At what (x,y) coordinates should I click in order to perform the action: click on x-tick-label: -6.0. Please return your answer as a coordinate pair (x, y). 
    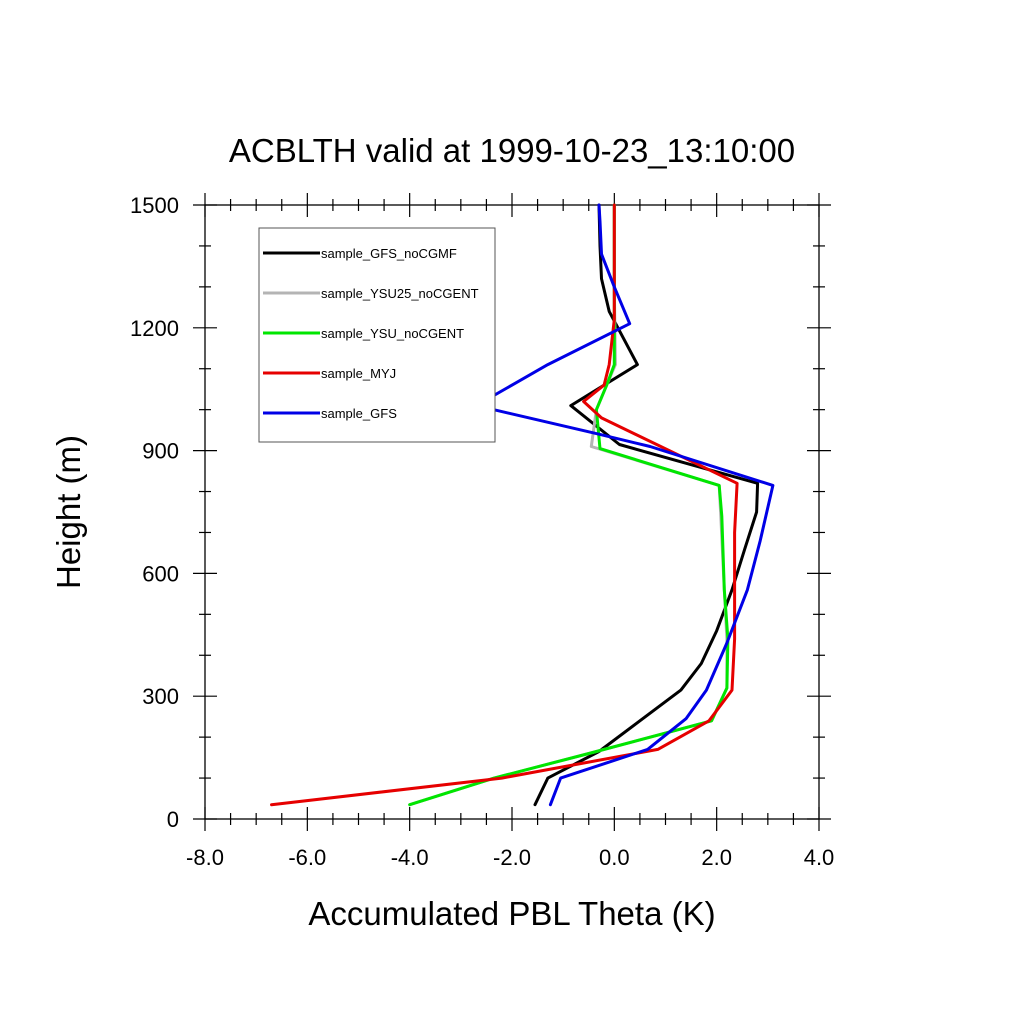
    Looking at the image, I should click on (307, 857).